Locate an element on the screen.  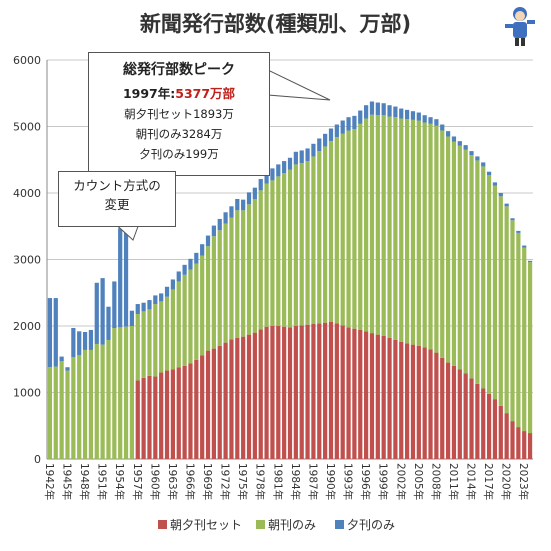
bar-morning-1986 is located at coordinates (307, 243).